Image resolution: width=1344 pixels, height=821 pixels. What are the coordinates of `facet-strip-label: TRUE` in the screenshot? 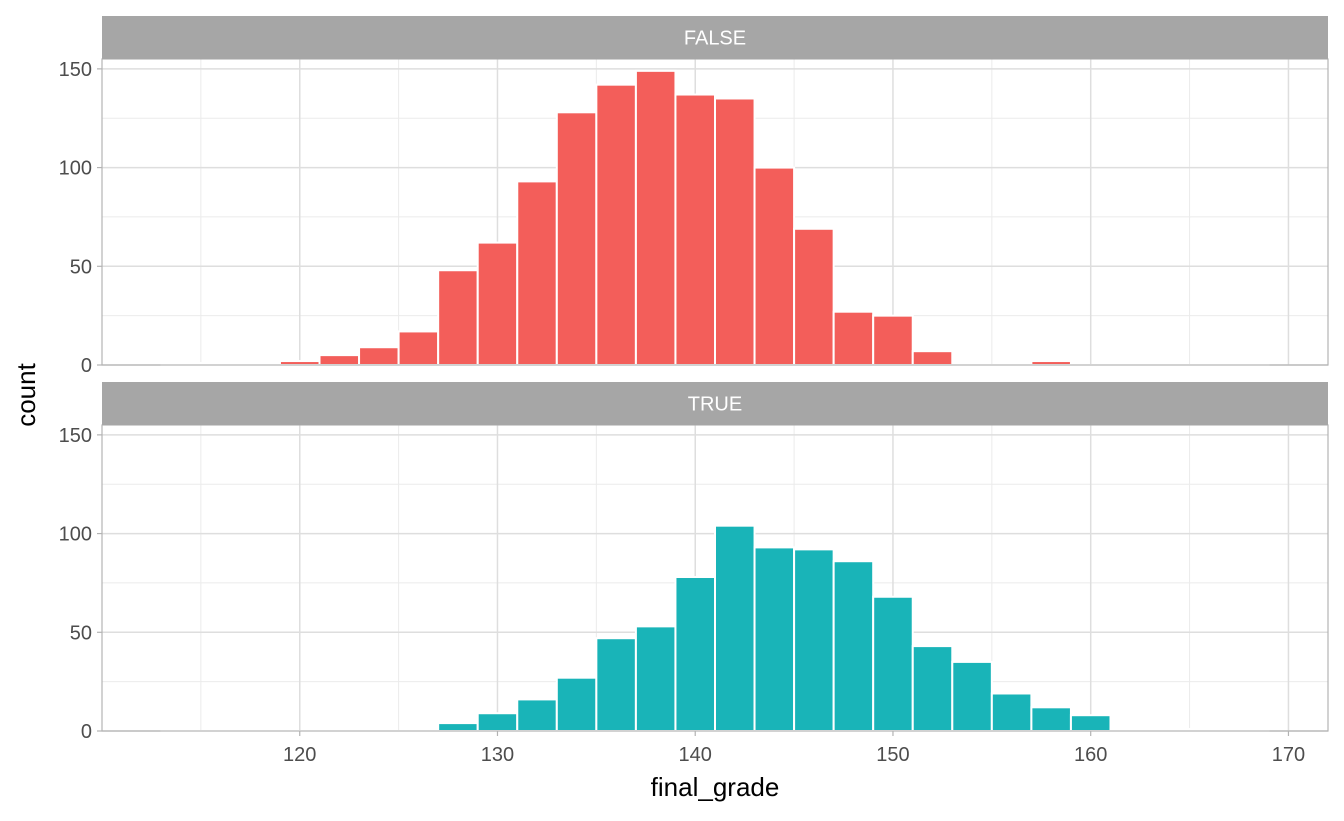 It's located at (715, 405).